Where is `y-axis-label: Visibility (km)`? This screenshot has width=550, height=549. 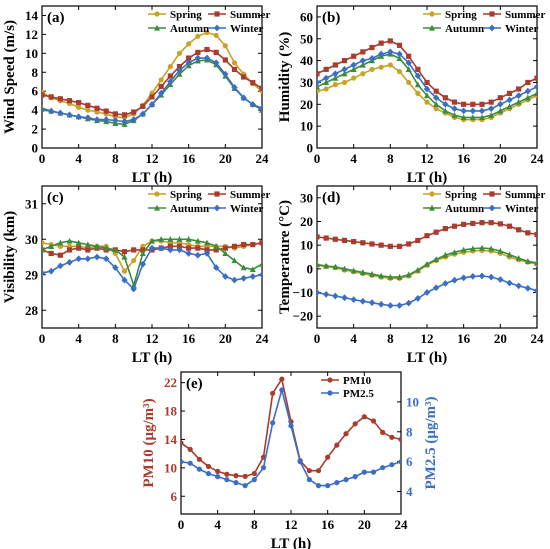 y-axis-label: Visibility (km) is located at coordinates (10, 257).